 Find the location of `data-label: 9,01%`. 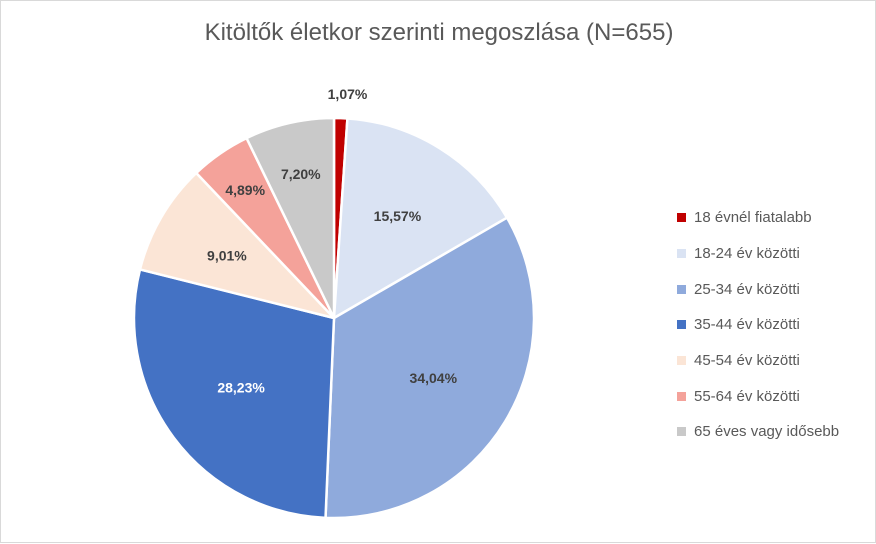

data-label: 9,01% is located at coordinates (227, 256).